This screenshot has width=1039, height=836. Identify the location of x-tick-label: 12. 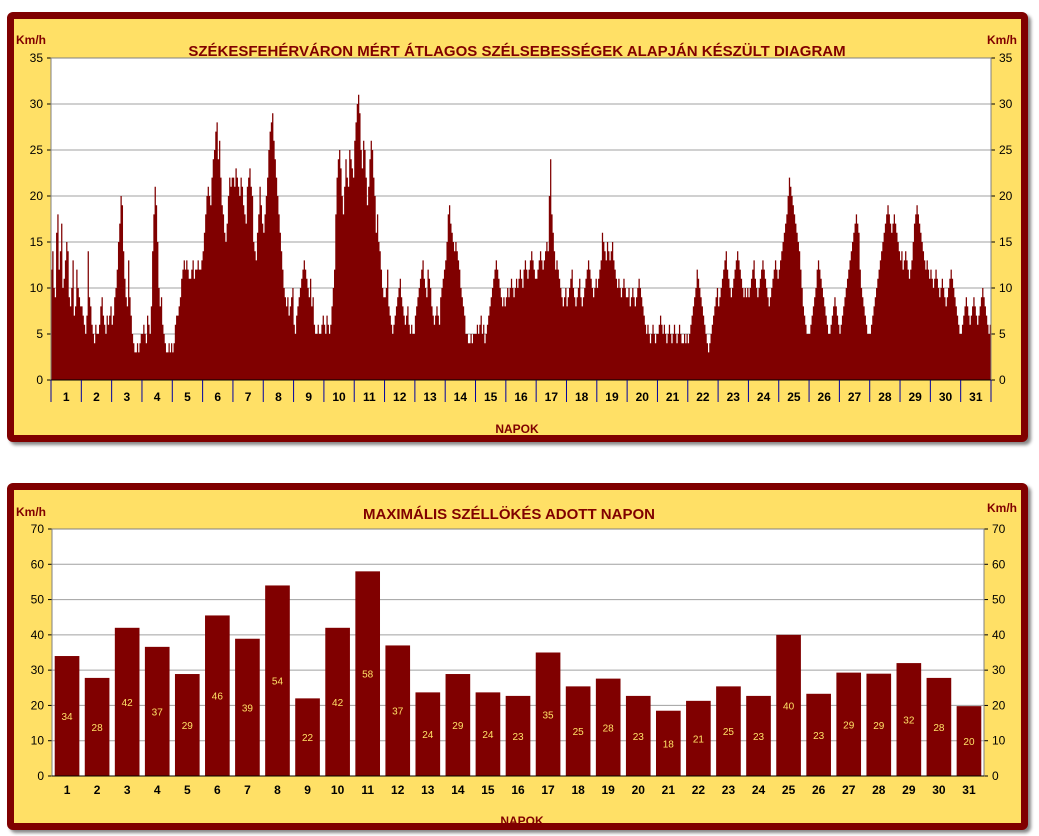
(400, 397).